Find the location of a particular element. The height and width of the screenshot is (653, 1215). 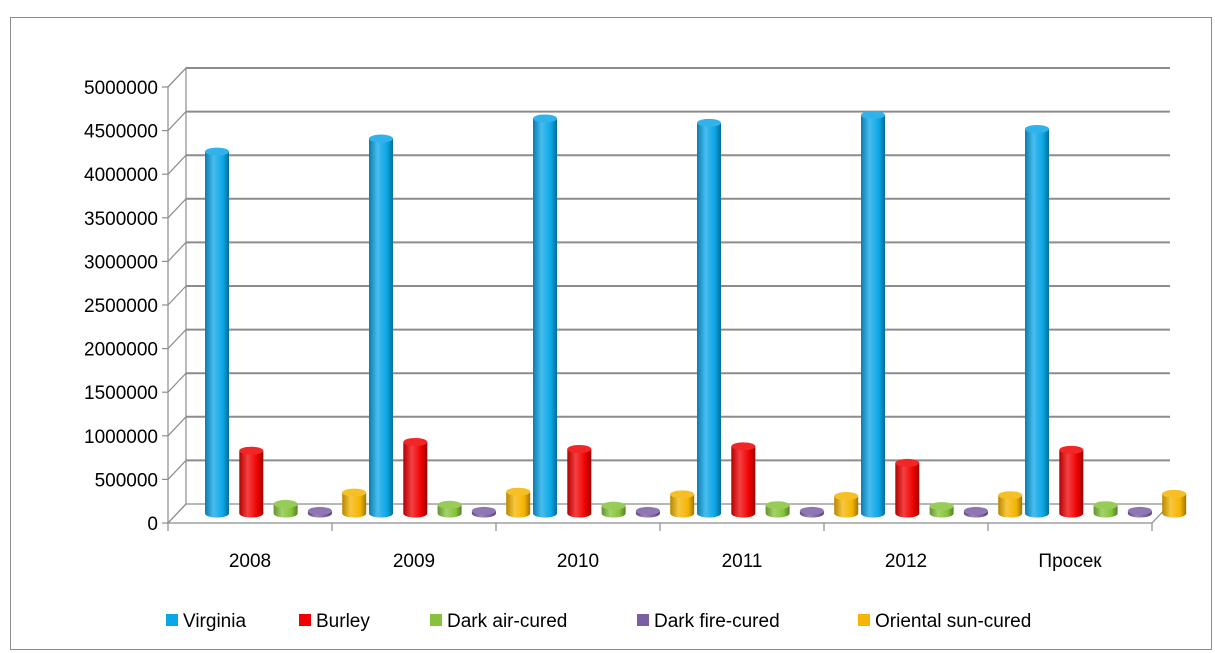

legend-label: Burley is located at coordinates (343, 621).